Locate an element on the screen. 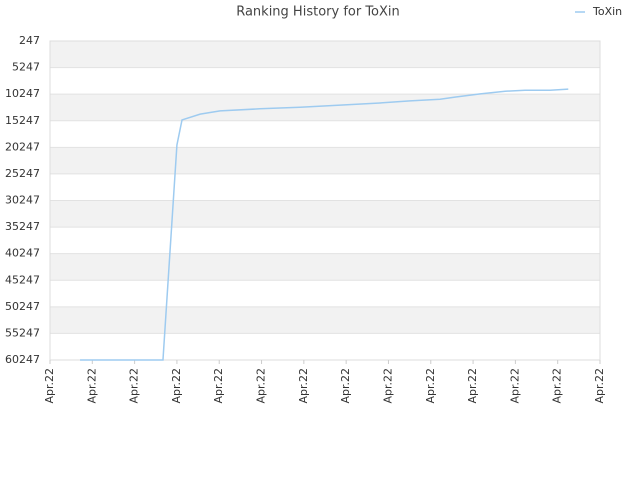 The image size is (640, 480). legend-label: ToXin is located at coordinates (607, 11).